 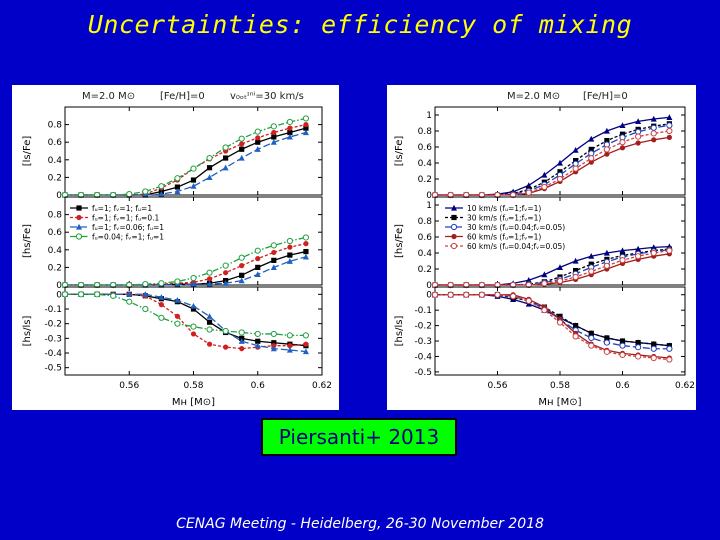 I want to click on y-axis-label: [hs/ls], so click(x=399, y=331).